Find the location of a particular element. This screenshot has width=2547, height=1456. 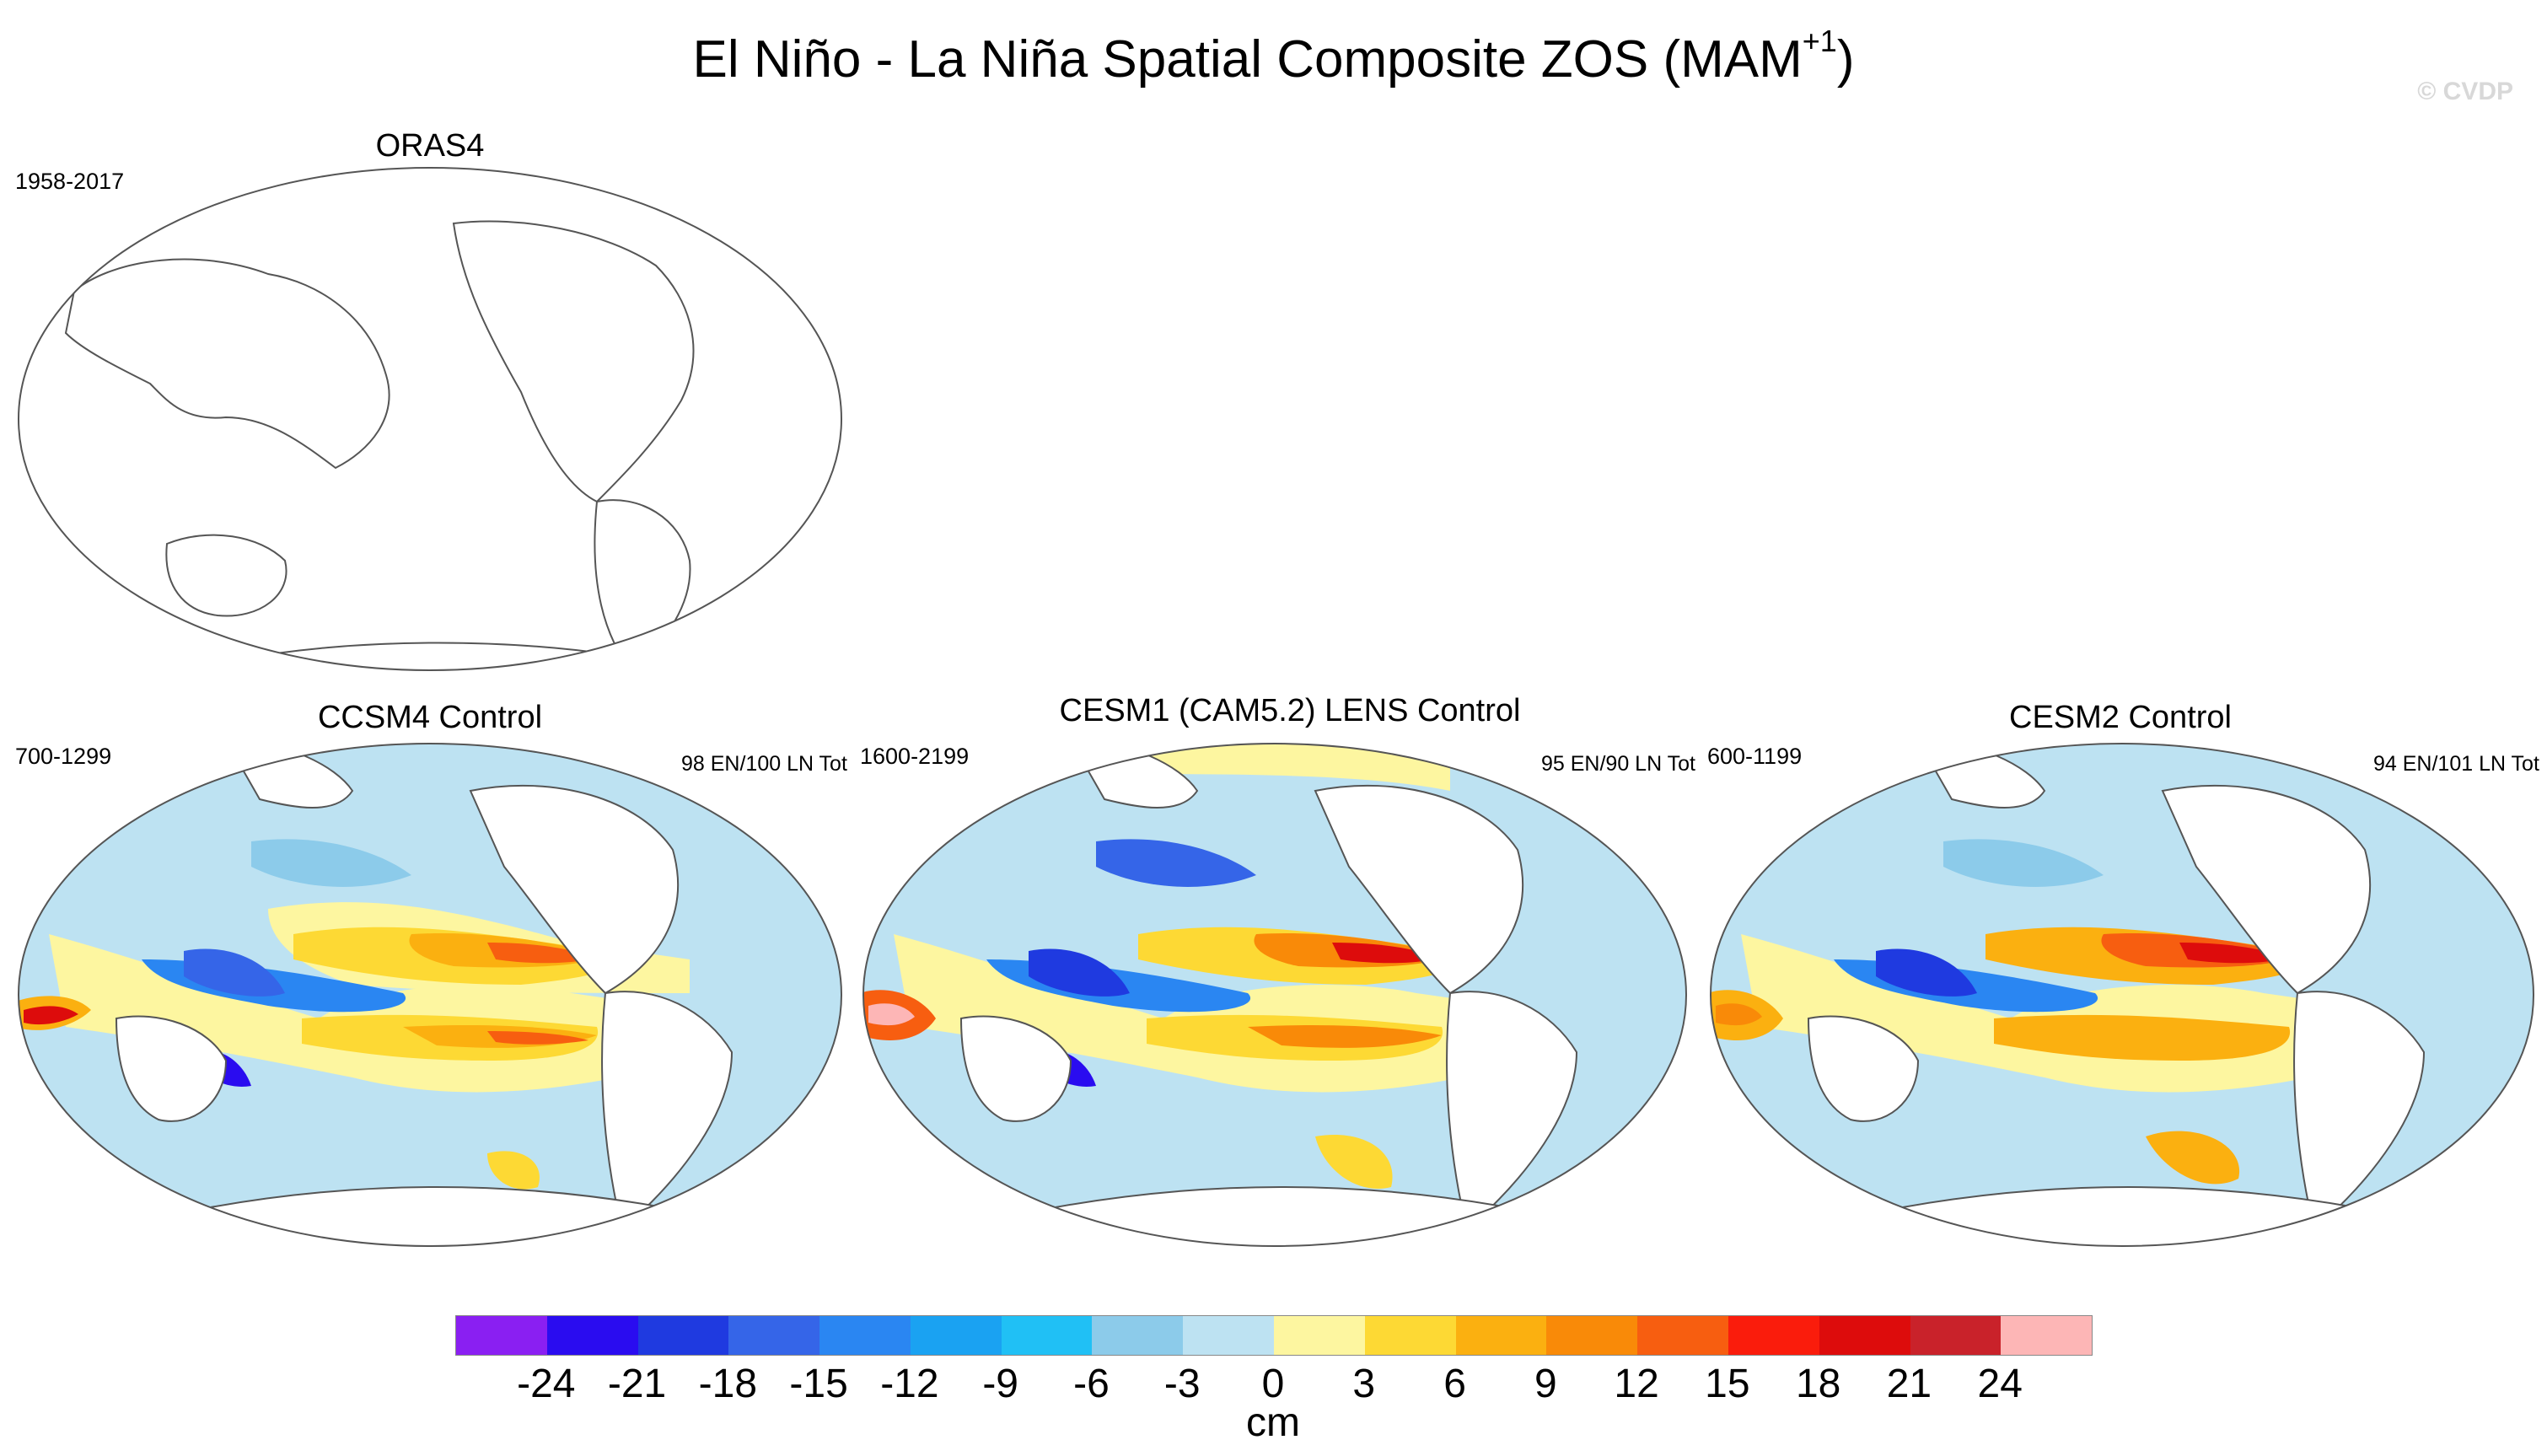

colorbar-tick-label: 12 is located at coordinates (1636, 1384).